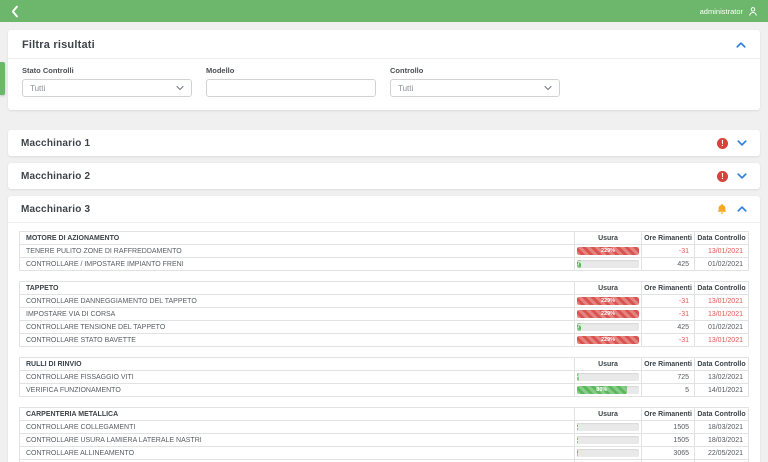 The width and height of the screenshot is (768, 462). What do you see at coordinates (741, 45) in the screenshot?
I see `collapse-chevron-up-icon` at bounding box center [741, 45].